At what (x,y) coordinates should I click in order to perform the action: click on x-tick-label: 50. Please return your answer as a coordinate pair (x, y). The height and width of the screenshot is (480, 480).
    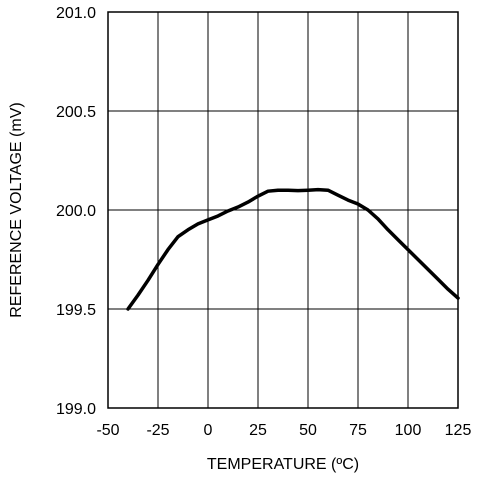
    Looking at the image, I should click on (308, 430).